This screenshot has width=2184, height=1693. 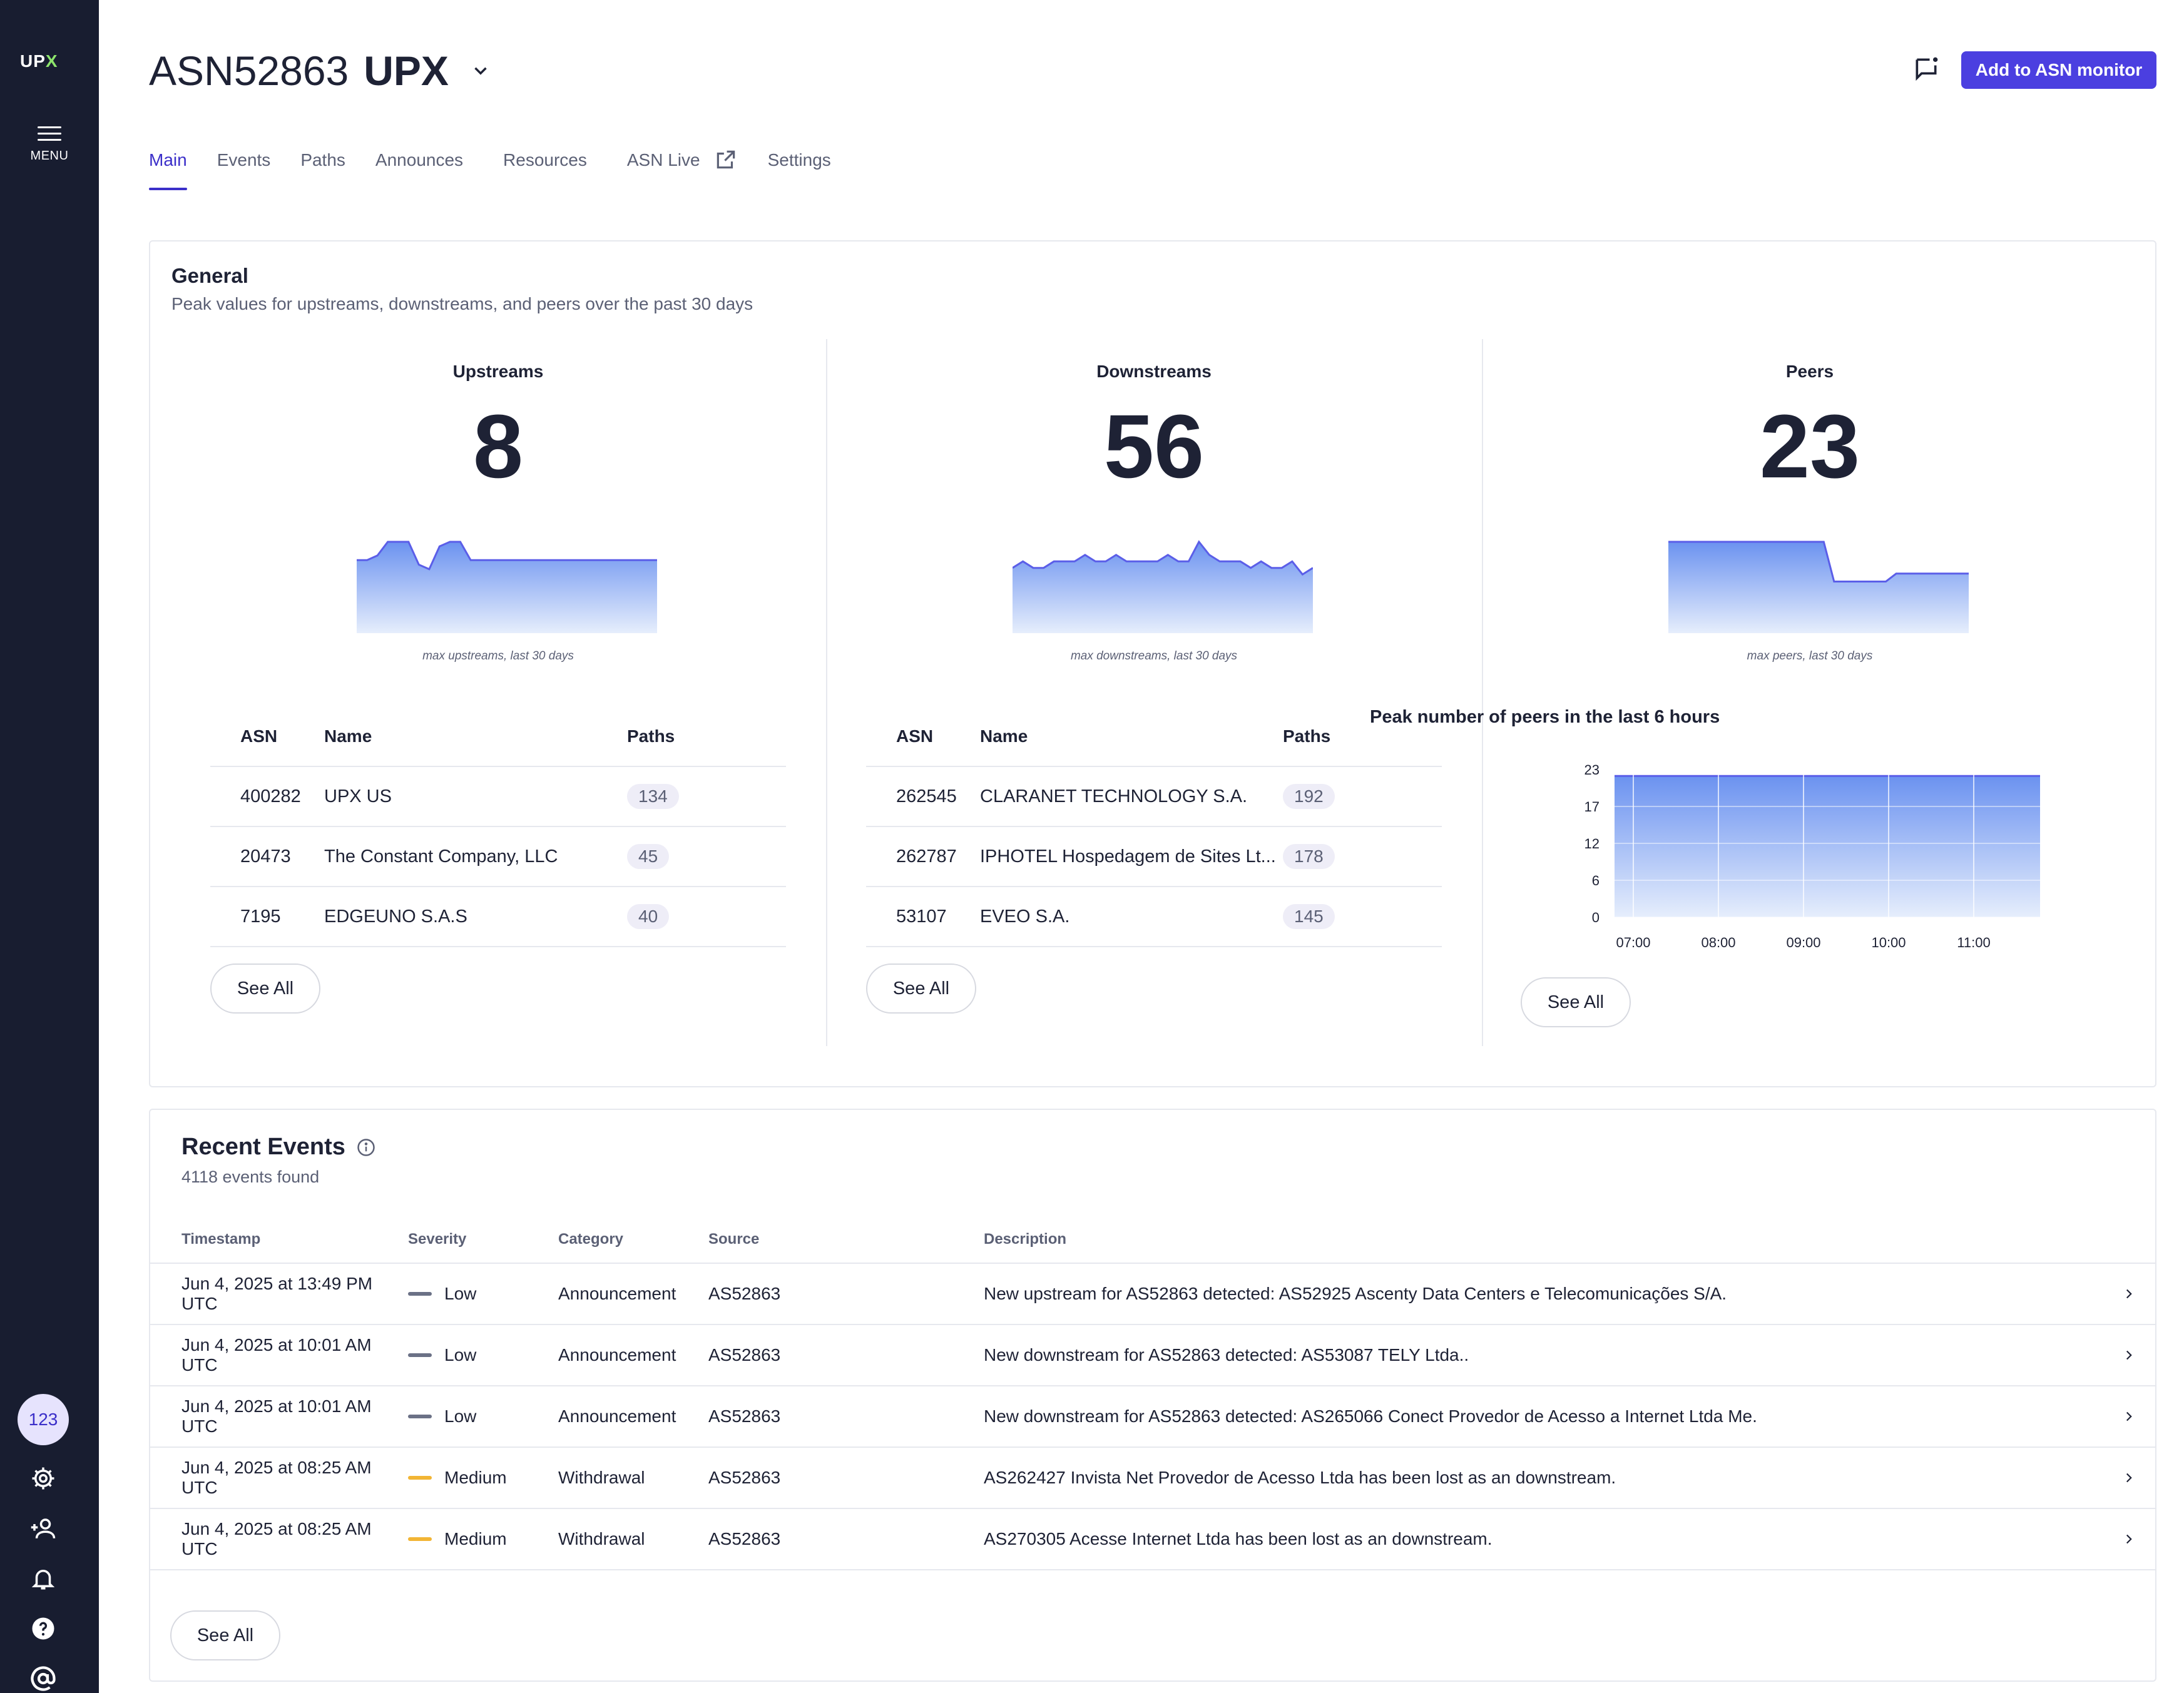 I want to click on upstreams-value: 8, so click(x=498, y=446).